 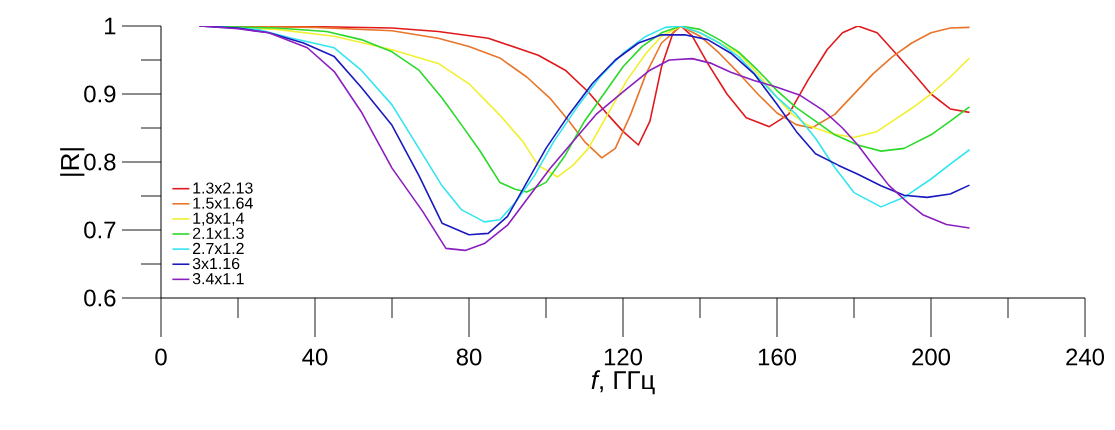 What do you see at coordinates (218, 233) in the screenshot?
I see `legend-label: 2.1x1.3` at bounding box center [218, 233].